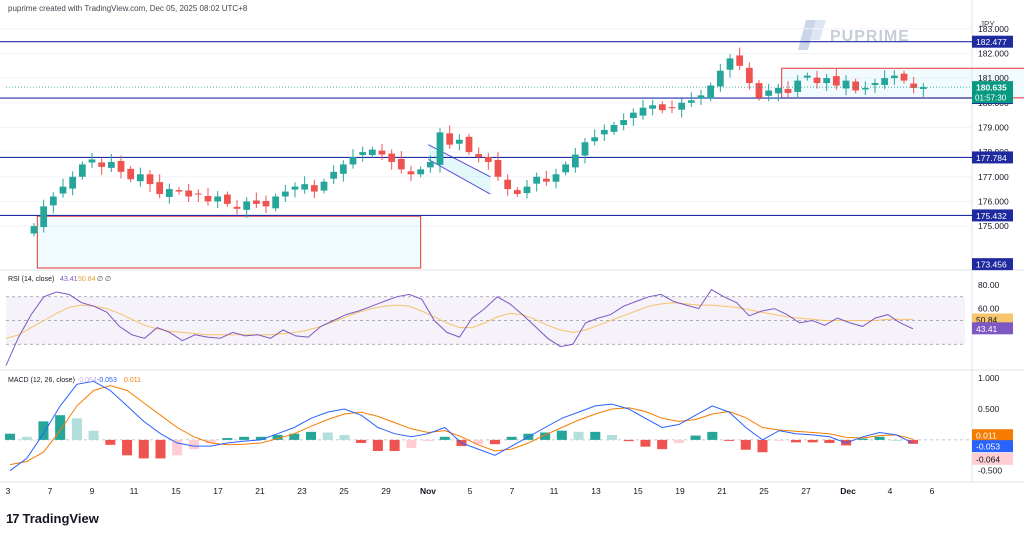 The height and width of the screenshot is (534, 1024). What do you see at coordinates (459, 177) in the screenshot?
I see `channel-lower-line` at bounding box center [459, 177].